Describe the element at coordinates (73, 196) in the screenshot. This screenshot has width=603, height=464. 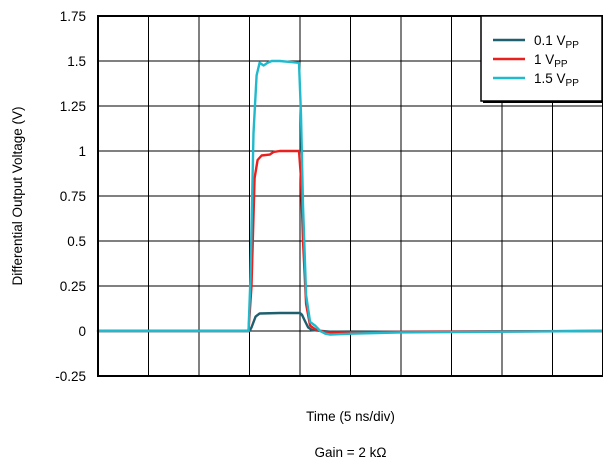
I see `y-tick-label: 0.75` at that location.